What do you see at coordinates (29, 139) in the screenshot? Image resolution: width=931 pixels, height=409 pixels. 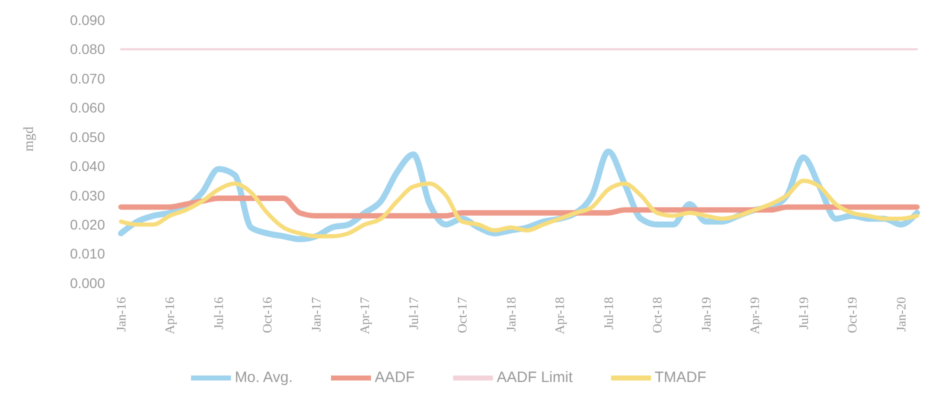 I see `y-axis-title: mgd` at bounding box center [29, 139].